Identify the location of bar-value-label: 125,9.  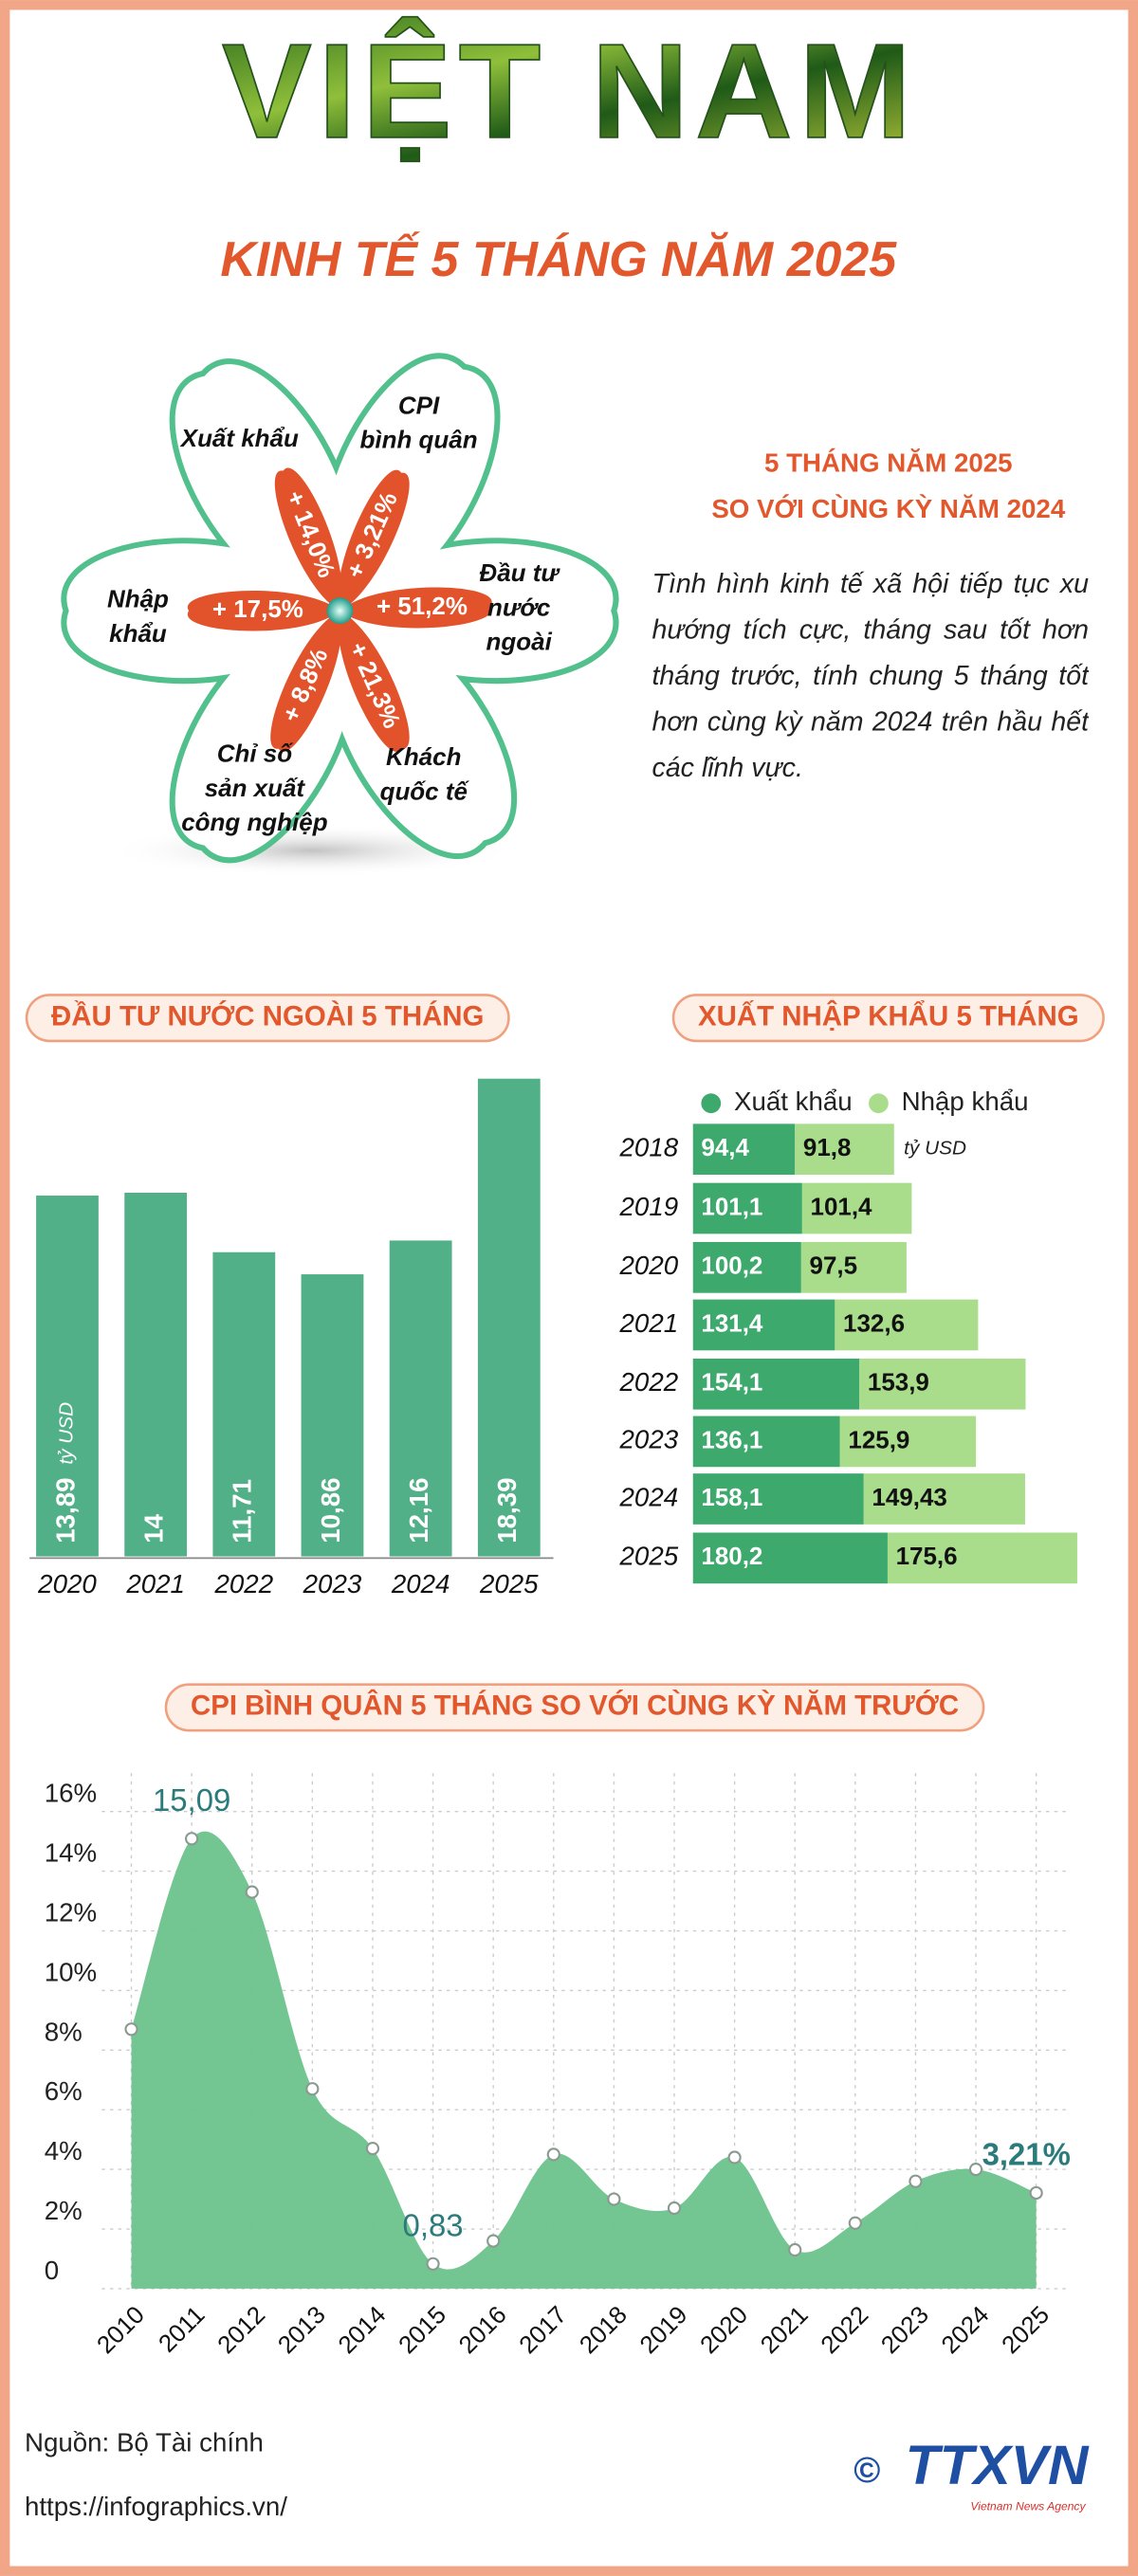
(878, 1439).